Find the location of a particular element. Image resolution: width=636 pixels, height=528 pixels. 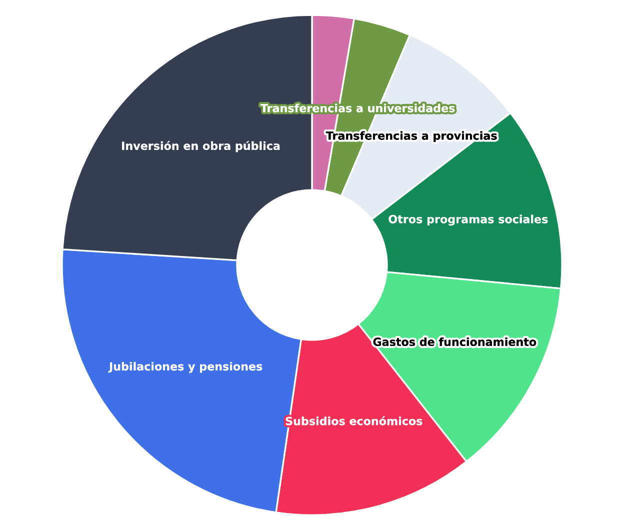

slice-label: Gastos de funcionamiento is located at coordinates (454, 341).